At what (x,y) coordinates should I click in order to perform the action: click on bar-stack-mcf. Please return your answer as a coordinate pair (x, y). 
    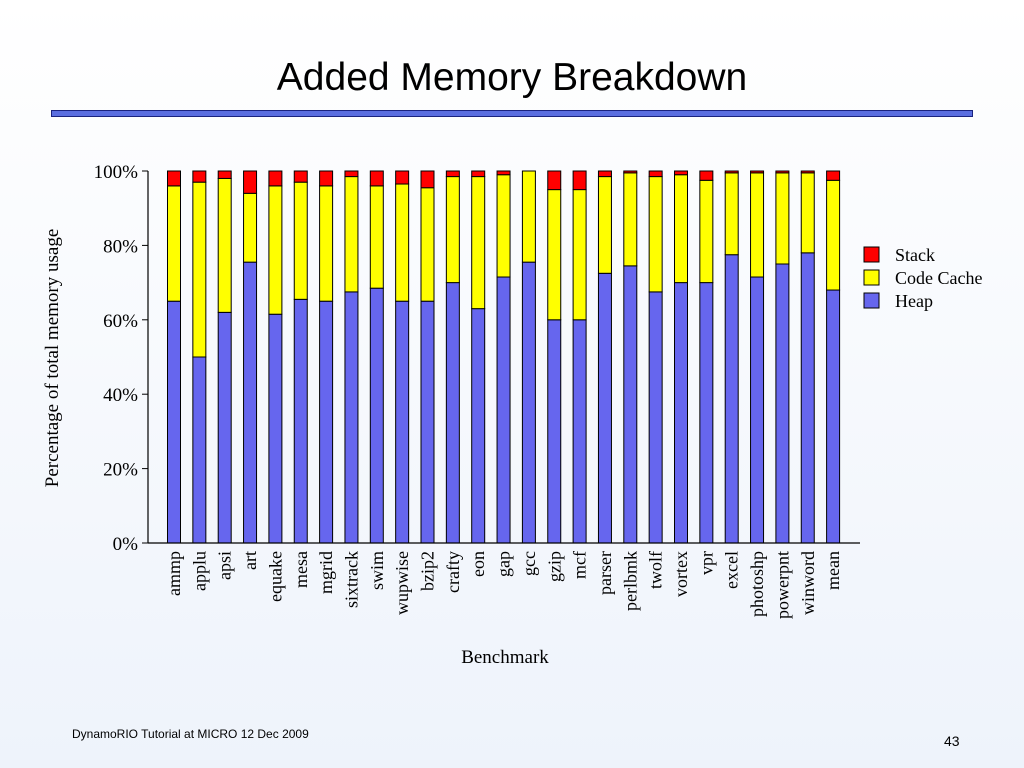
    Looking at the image, I should click on (579, 180).